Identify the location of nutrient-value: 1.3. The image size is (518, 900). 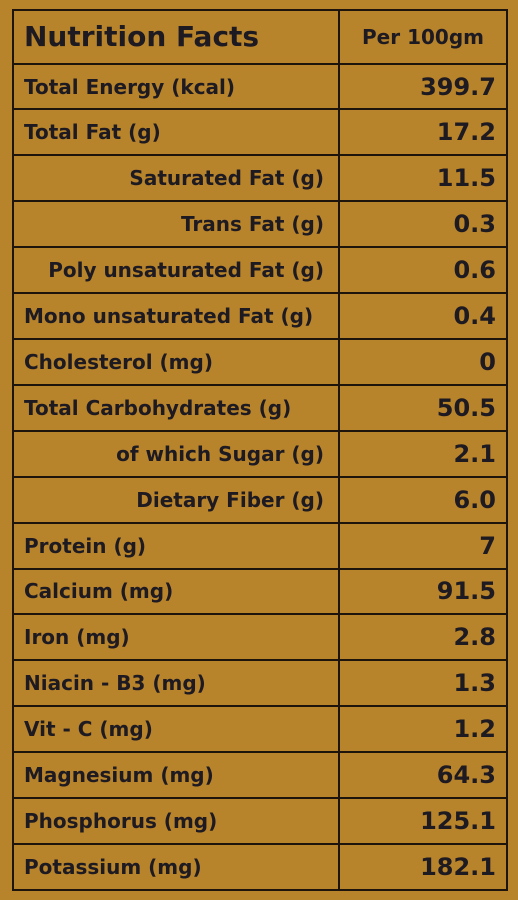
(423, 683).